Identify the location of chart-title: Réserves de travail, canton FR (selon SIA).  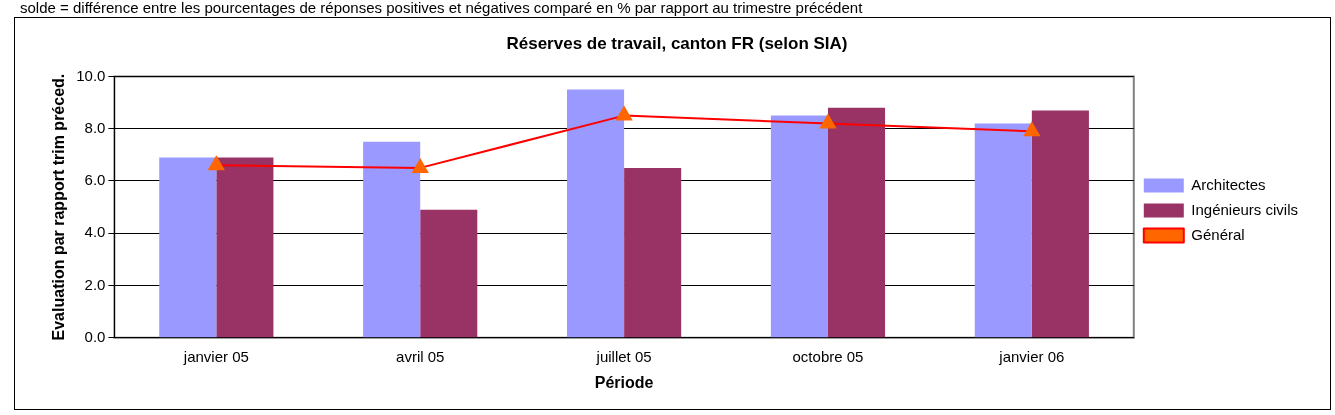
(677, 43).